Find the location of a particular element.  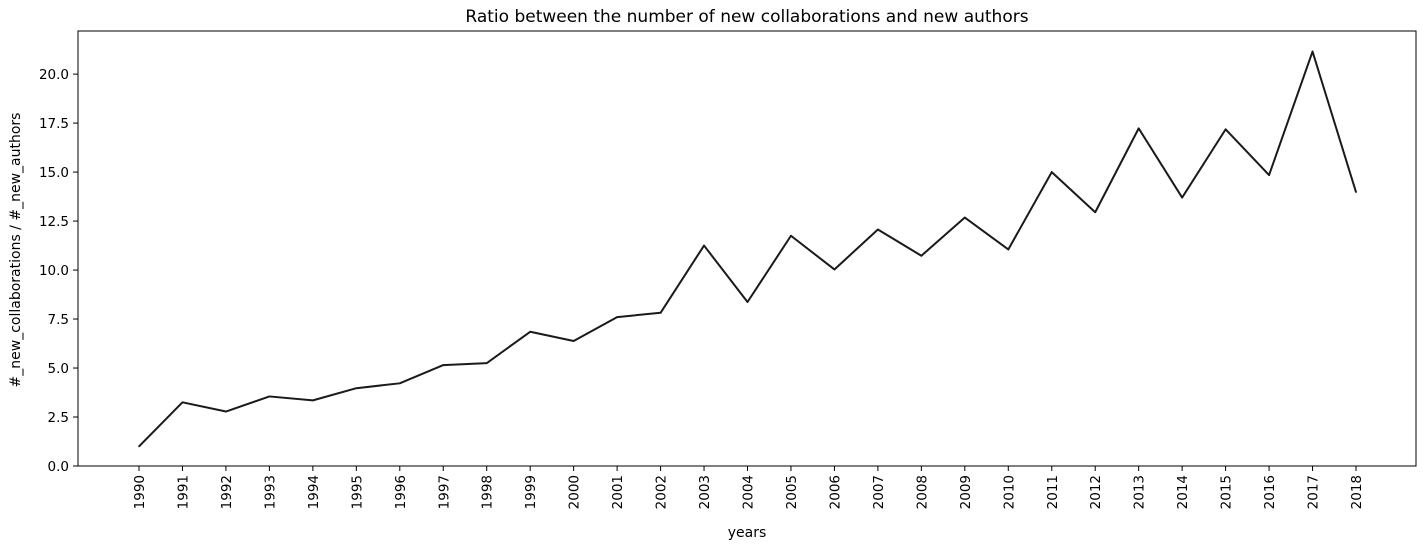

y-tick-label: 2.5 is located at coordinates (58, 418).